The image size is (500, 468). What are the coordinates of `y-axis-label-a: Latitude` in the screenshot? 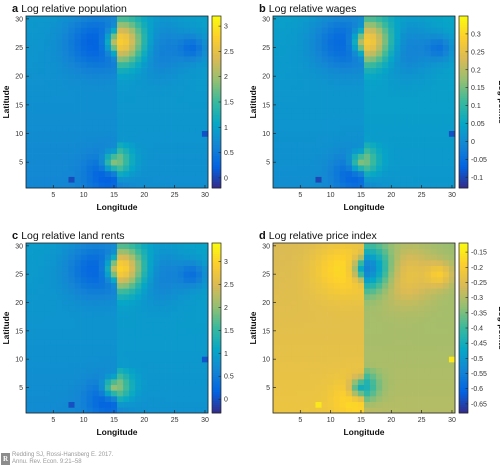 It's located at (6, 101).